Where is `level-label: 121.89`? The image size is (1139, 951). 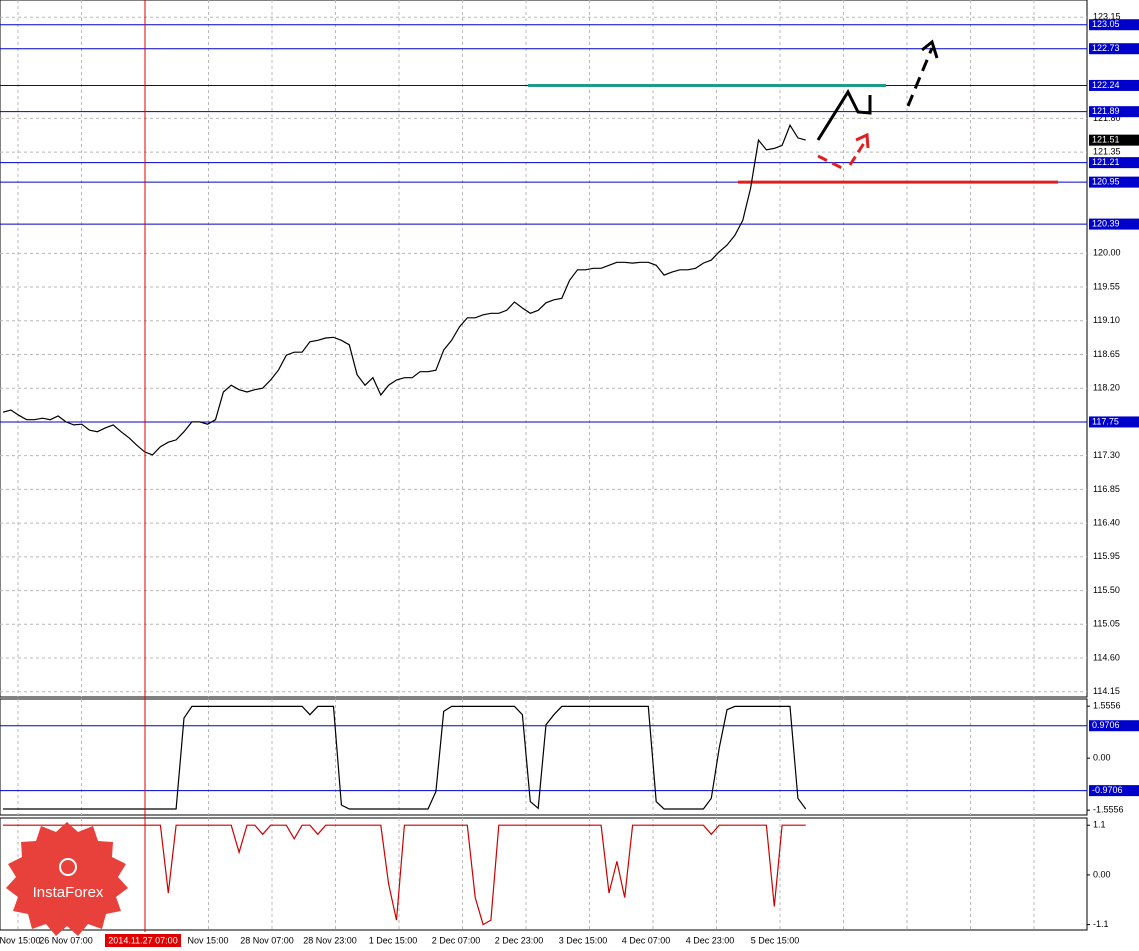 level-label: 121.89 is located at coordinates (1106, 111).